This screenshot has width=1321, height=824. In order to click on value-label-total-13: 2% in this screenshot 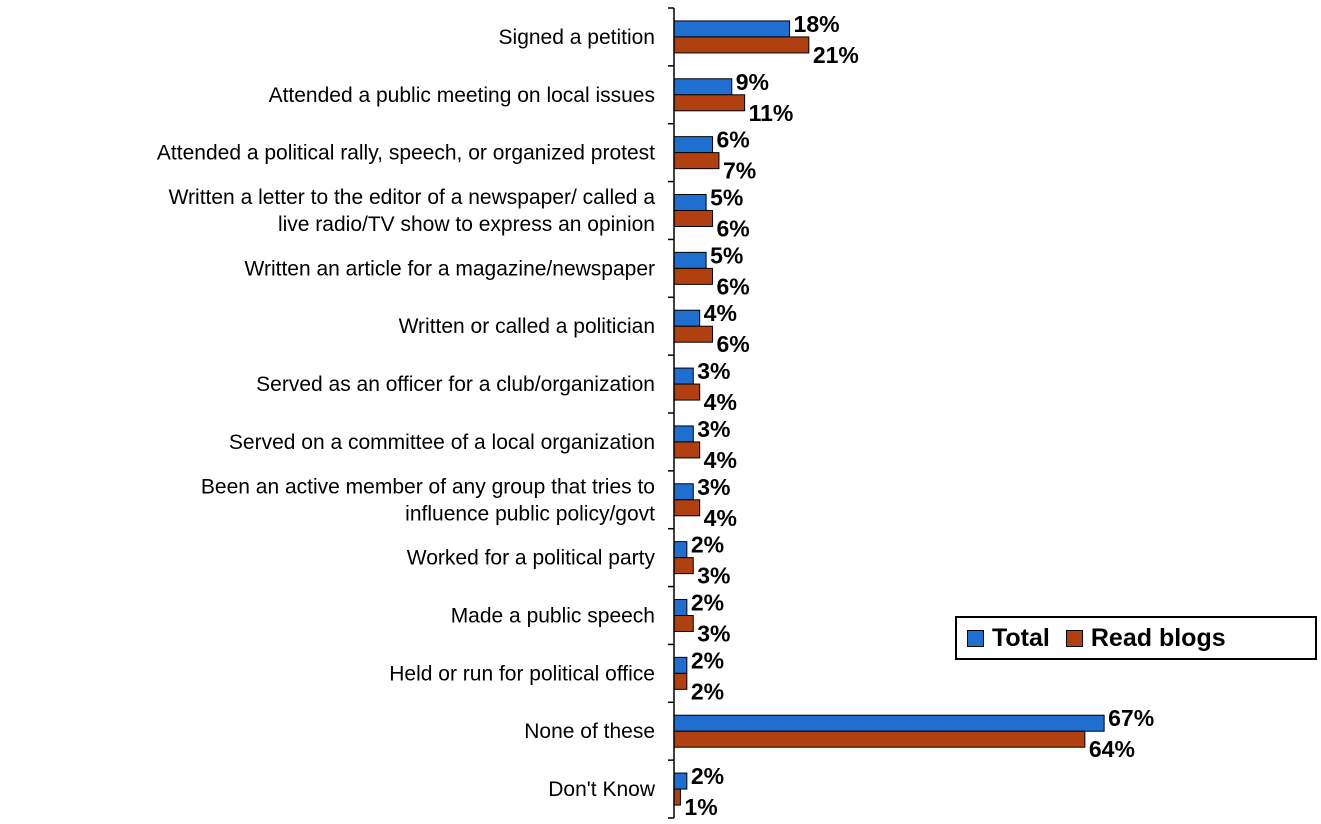, I will do `click(707, 776)`.